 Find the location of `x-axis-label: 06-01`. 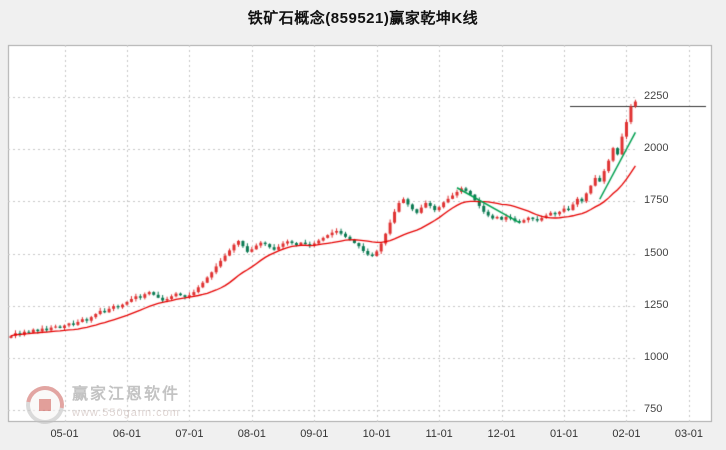

x-axis-label: 06-01 is located at coordinates (127, 434).